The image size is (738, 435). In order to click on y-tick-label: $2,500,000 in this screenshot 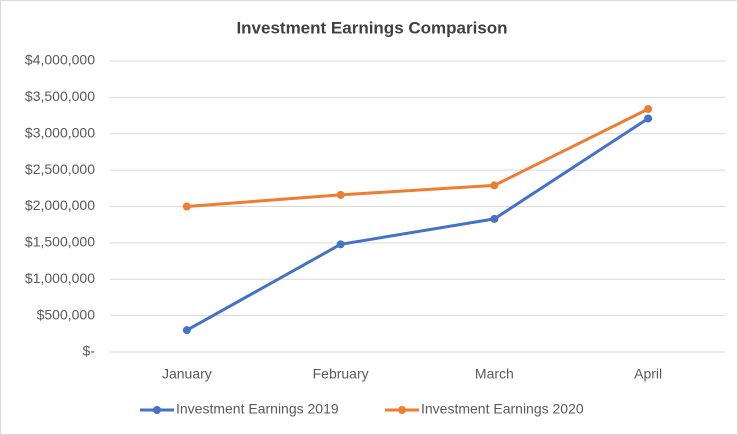, I will do `click(60, 169)`.